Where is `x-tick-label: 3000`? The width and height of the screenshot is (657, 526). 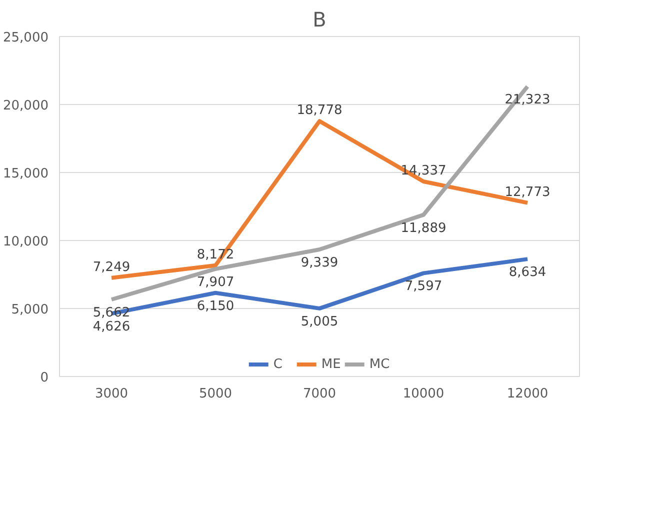
x-tick-label: 3000 is located at coordinates (111, 394).